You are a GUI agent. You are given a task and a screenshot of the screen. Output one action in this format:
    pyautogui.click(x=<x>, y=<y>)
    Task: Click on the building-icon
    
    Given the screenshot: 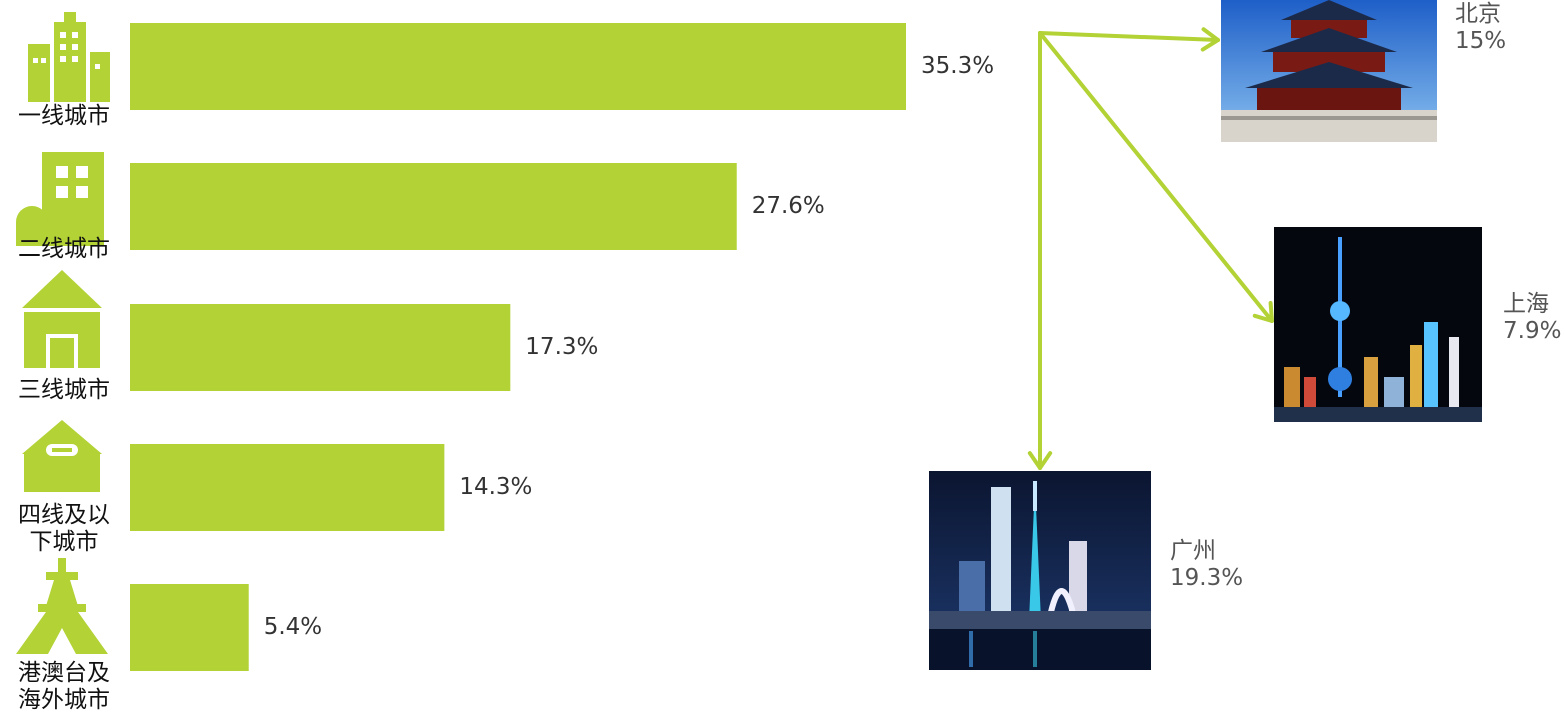 What is the action you would take?
    pyautogui.click(x=60, y=199)
    